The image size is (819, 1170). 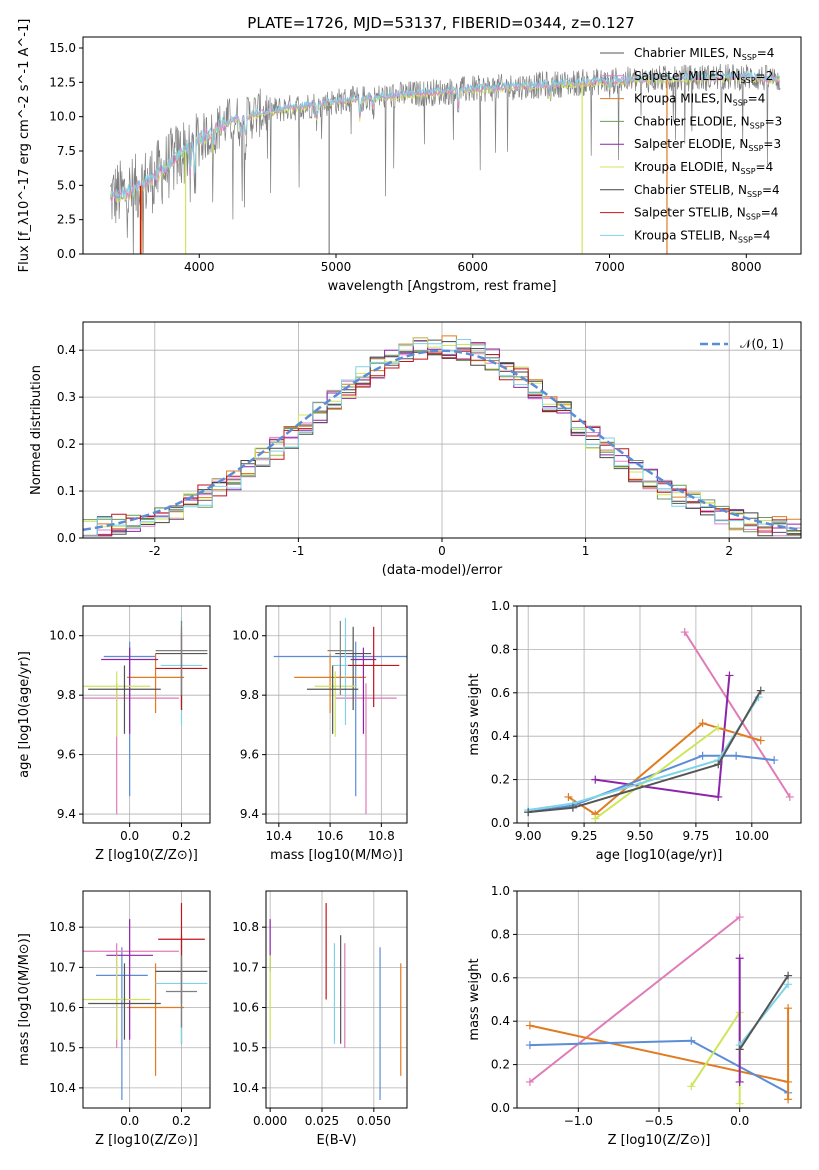 I want to click on gaussian-curve, so click(x=442, y=440).